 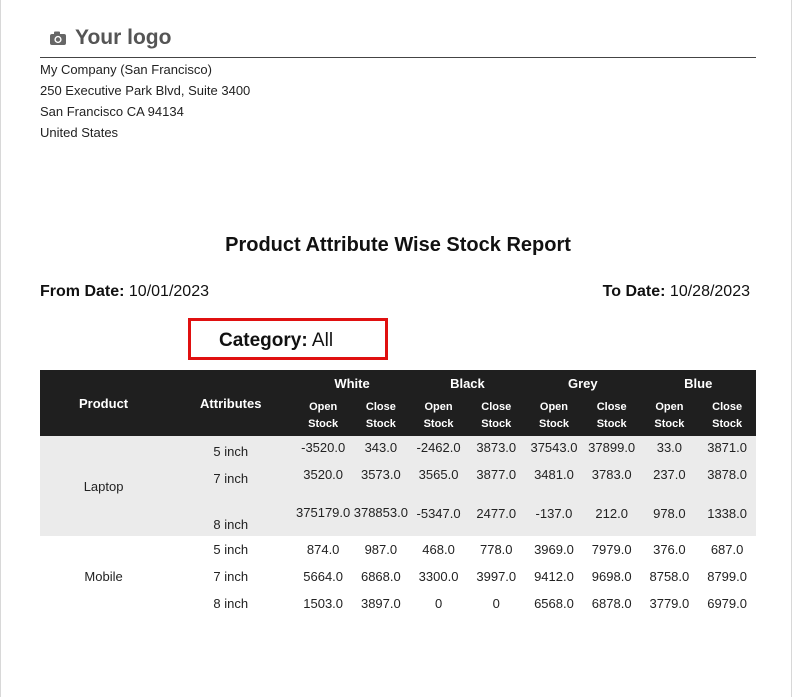 What do you see at coordinates (727, 549) in the screenshot?
I see `stock-value-cell: 687.0` at bounding box center [727, 549].